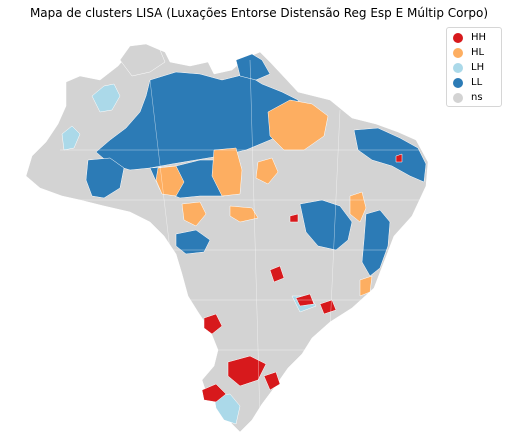 This screenshot has width=518, height=445. What do you see at coordinates (326, 225) in the screenshot?
I see `region-ll-bahia` at bounding box center [326, 225].